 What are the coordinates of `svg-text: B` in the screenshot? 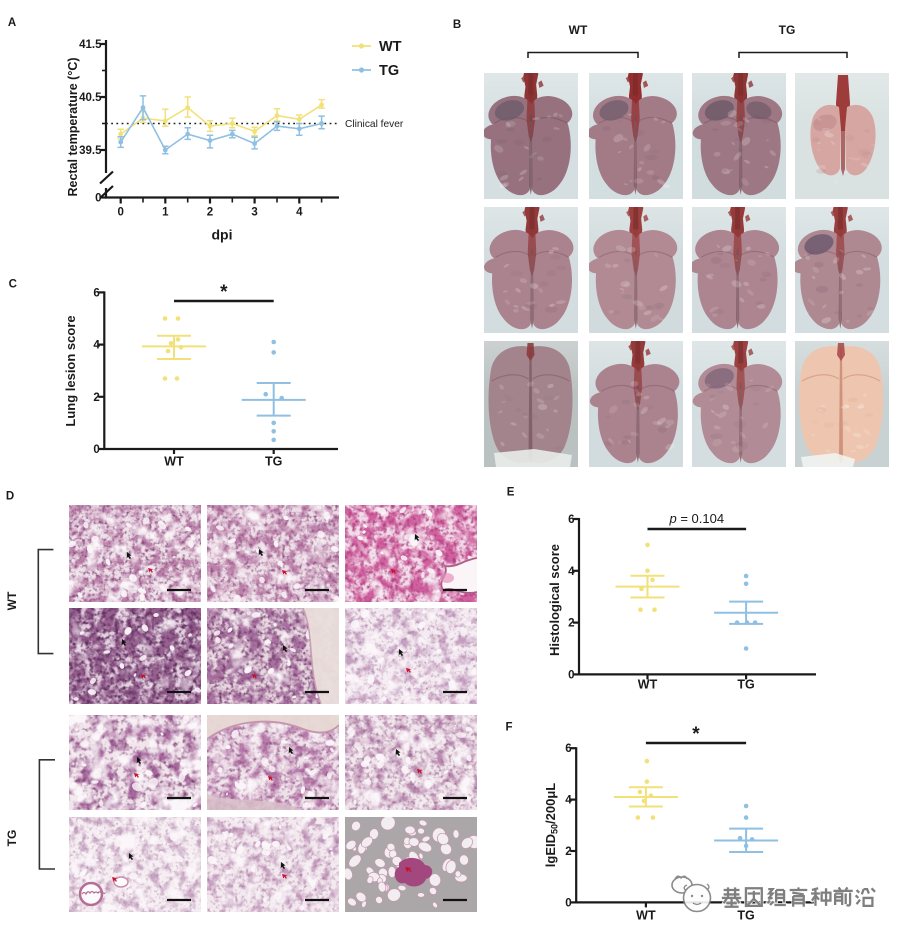 It's located at (457, 25).